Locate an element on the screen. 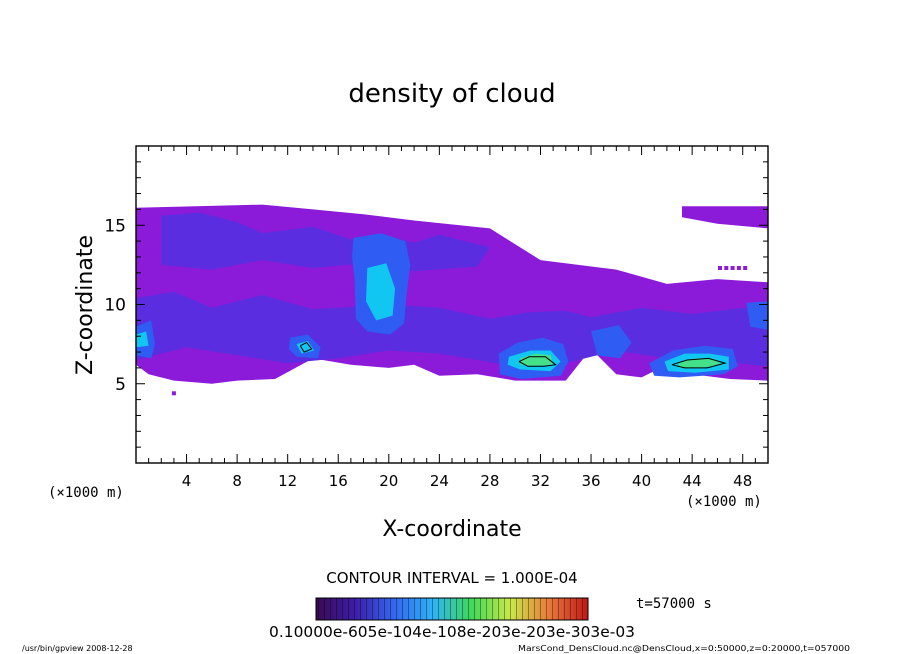  y-tick-label: 5 is located at coordinates (120, 385).